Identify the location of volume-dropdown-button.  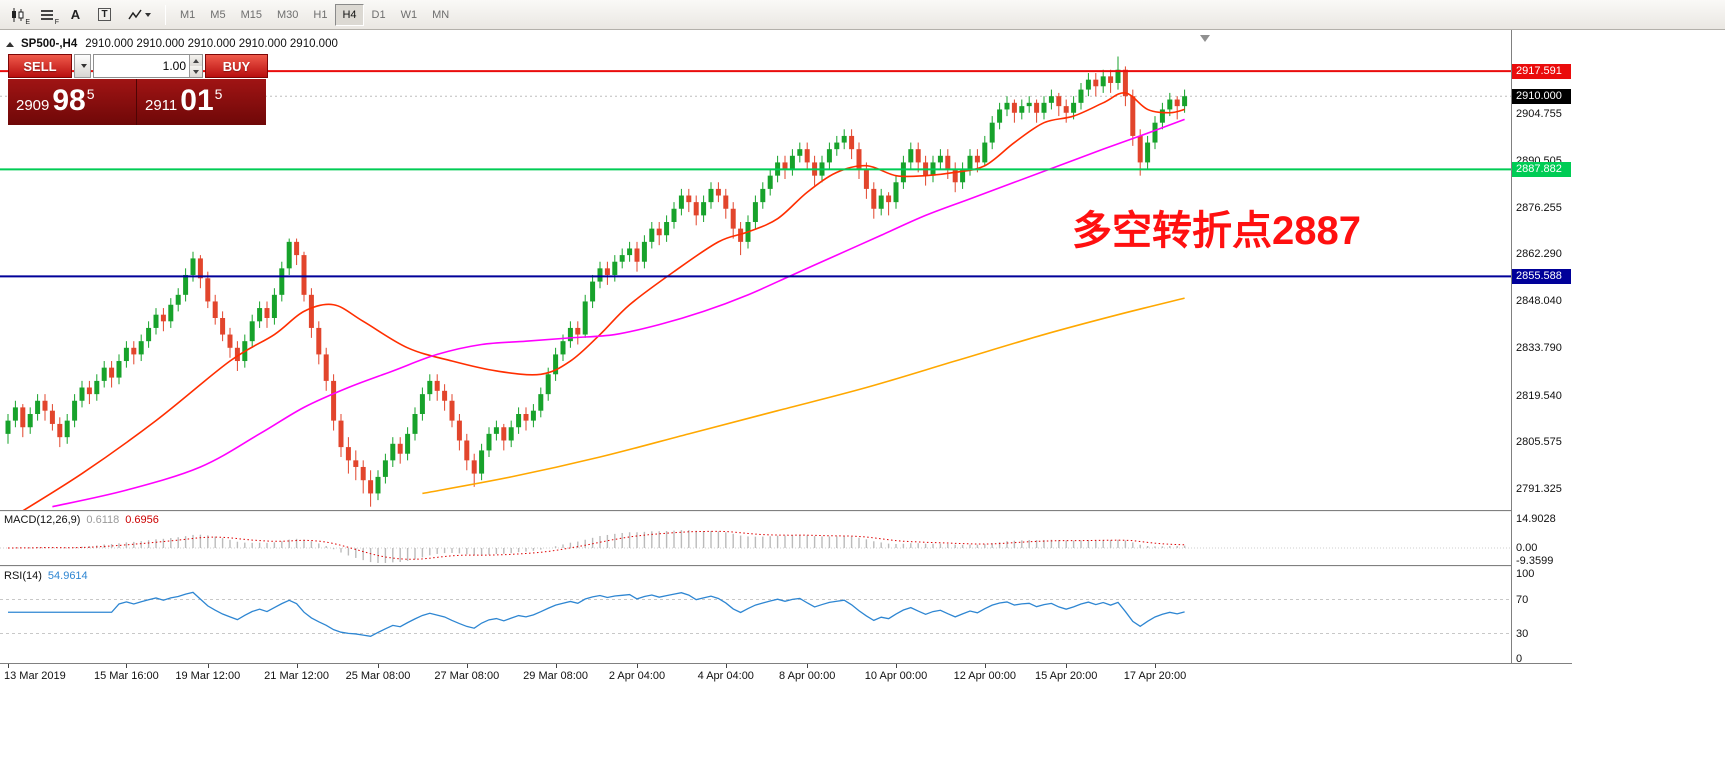
(82, 66).